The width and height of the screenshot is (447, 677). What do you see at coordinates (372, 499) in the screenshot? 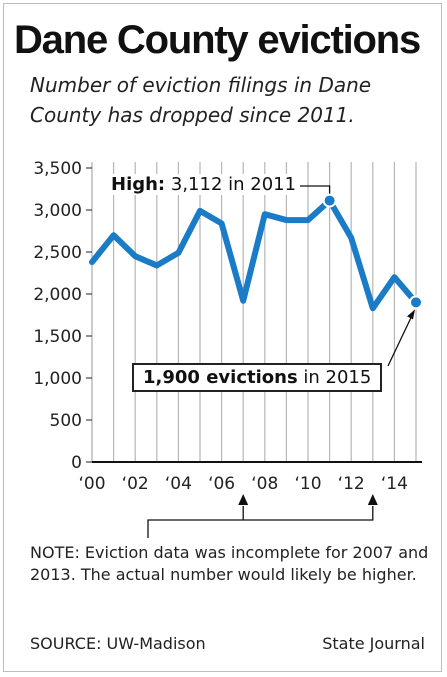
I see `note-arrow-2013` at bounding box center [372, 499].